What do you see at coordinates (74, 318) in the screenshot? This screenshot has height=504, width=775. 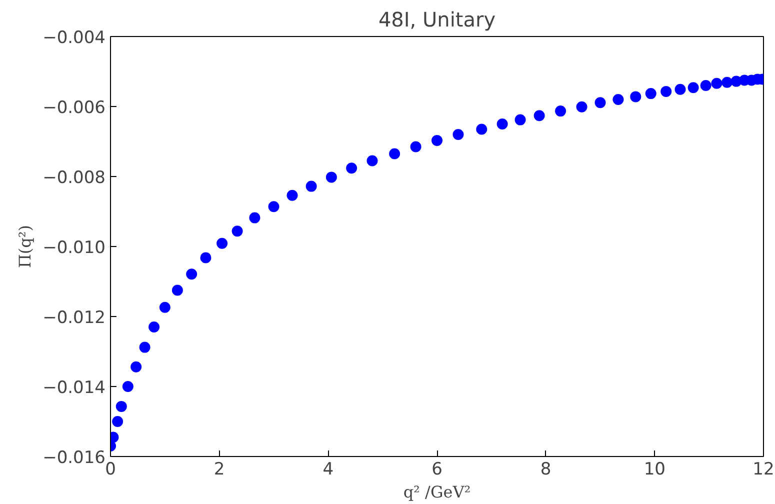 I see `y-tick-label: −0.012` at bounding box center [74, 318].